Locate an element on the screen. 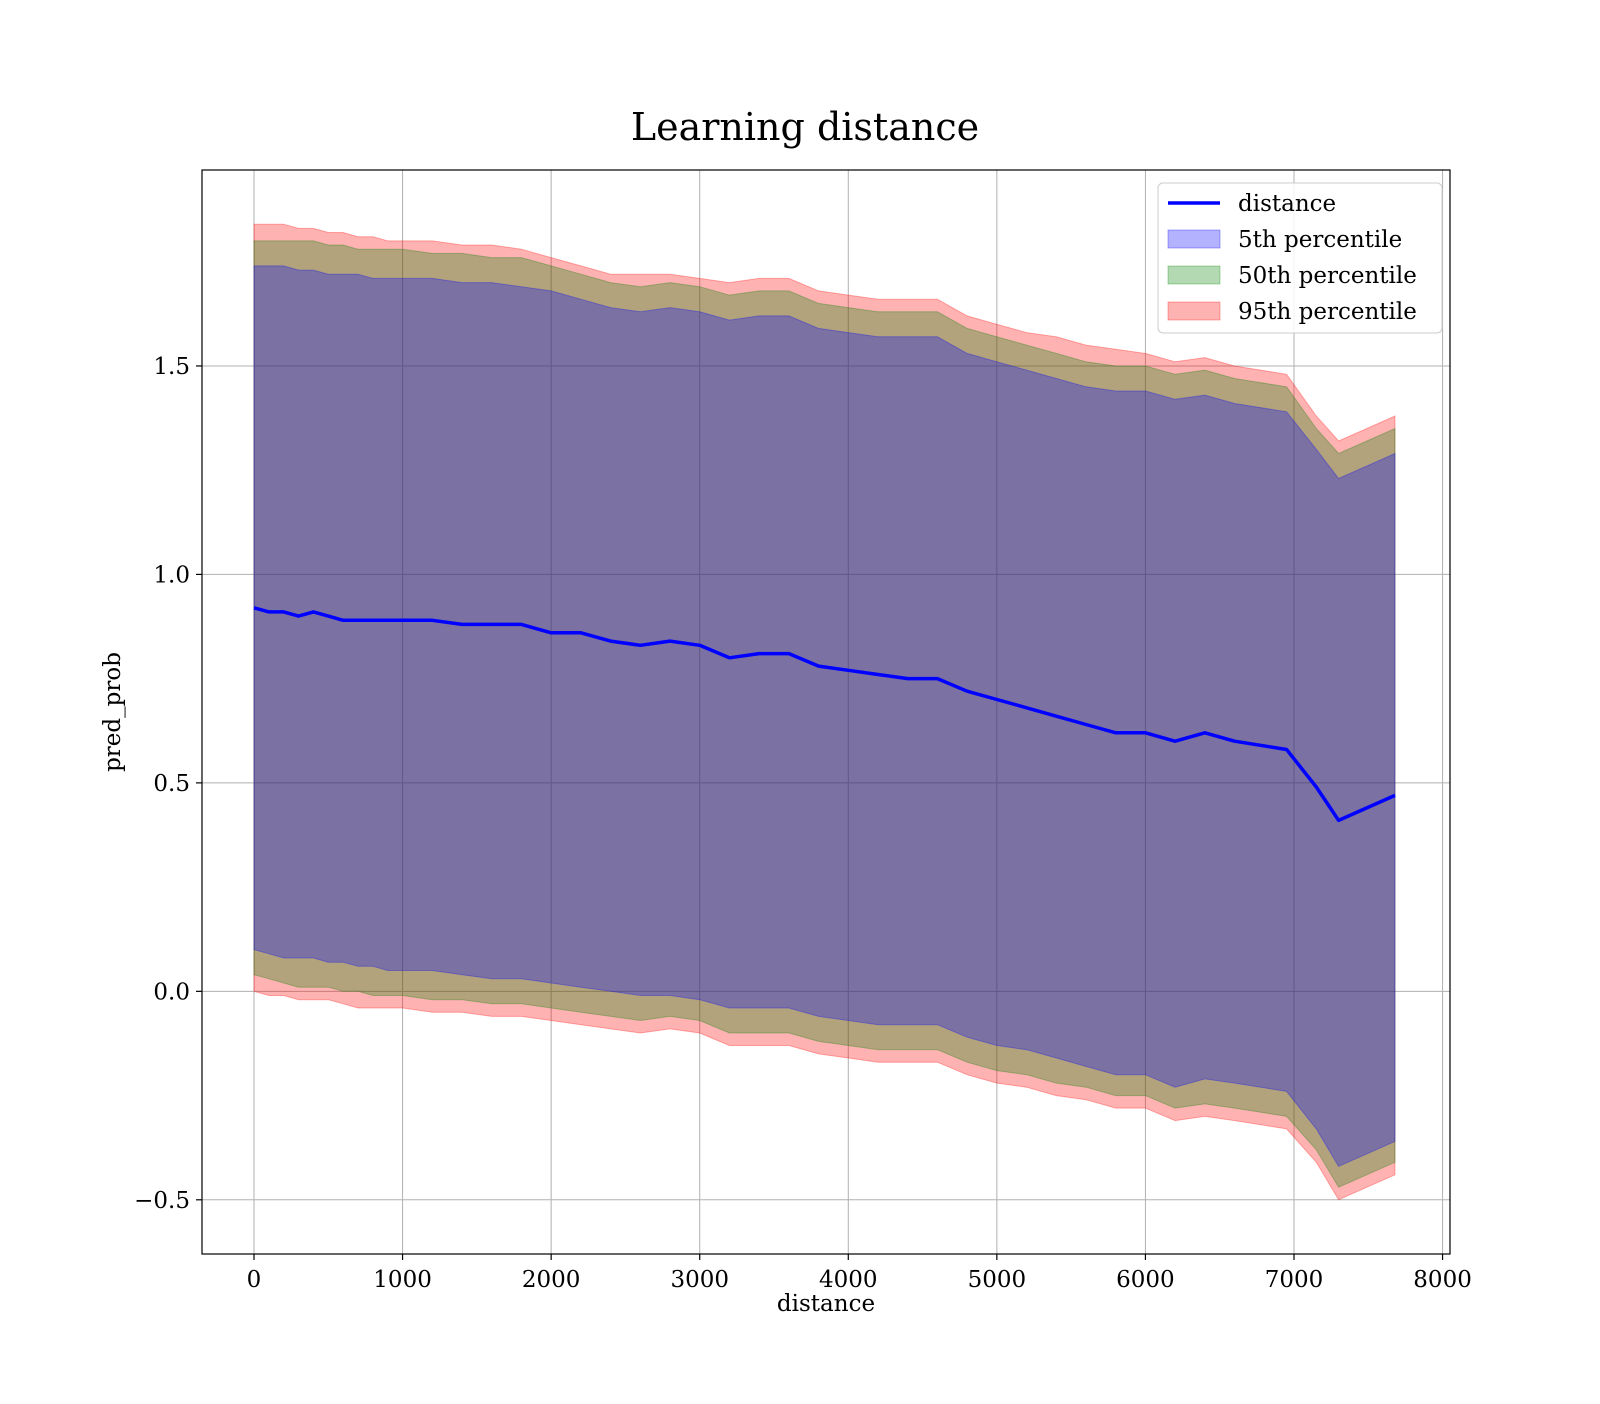  legend-label: 50th percentile is located at coordinates (1327, 276).